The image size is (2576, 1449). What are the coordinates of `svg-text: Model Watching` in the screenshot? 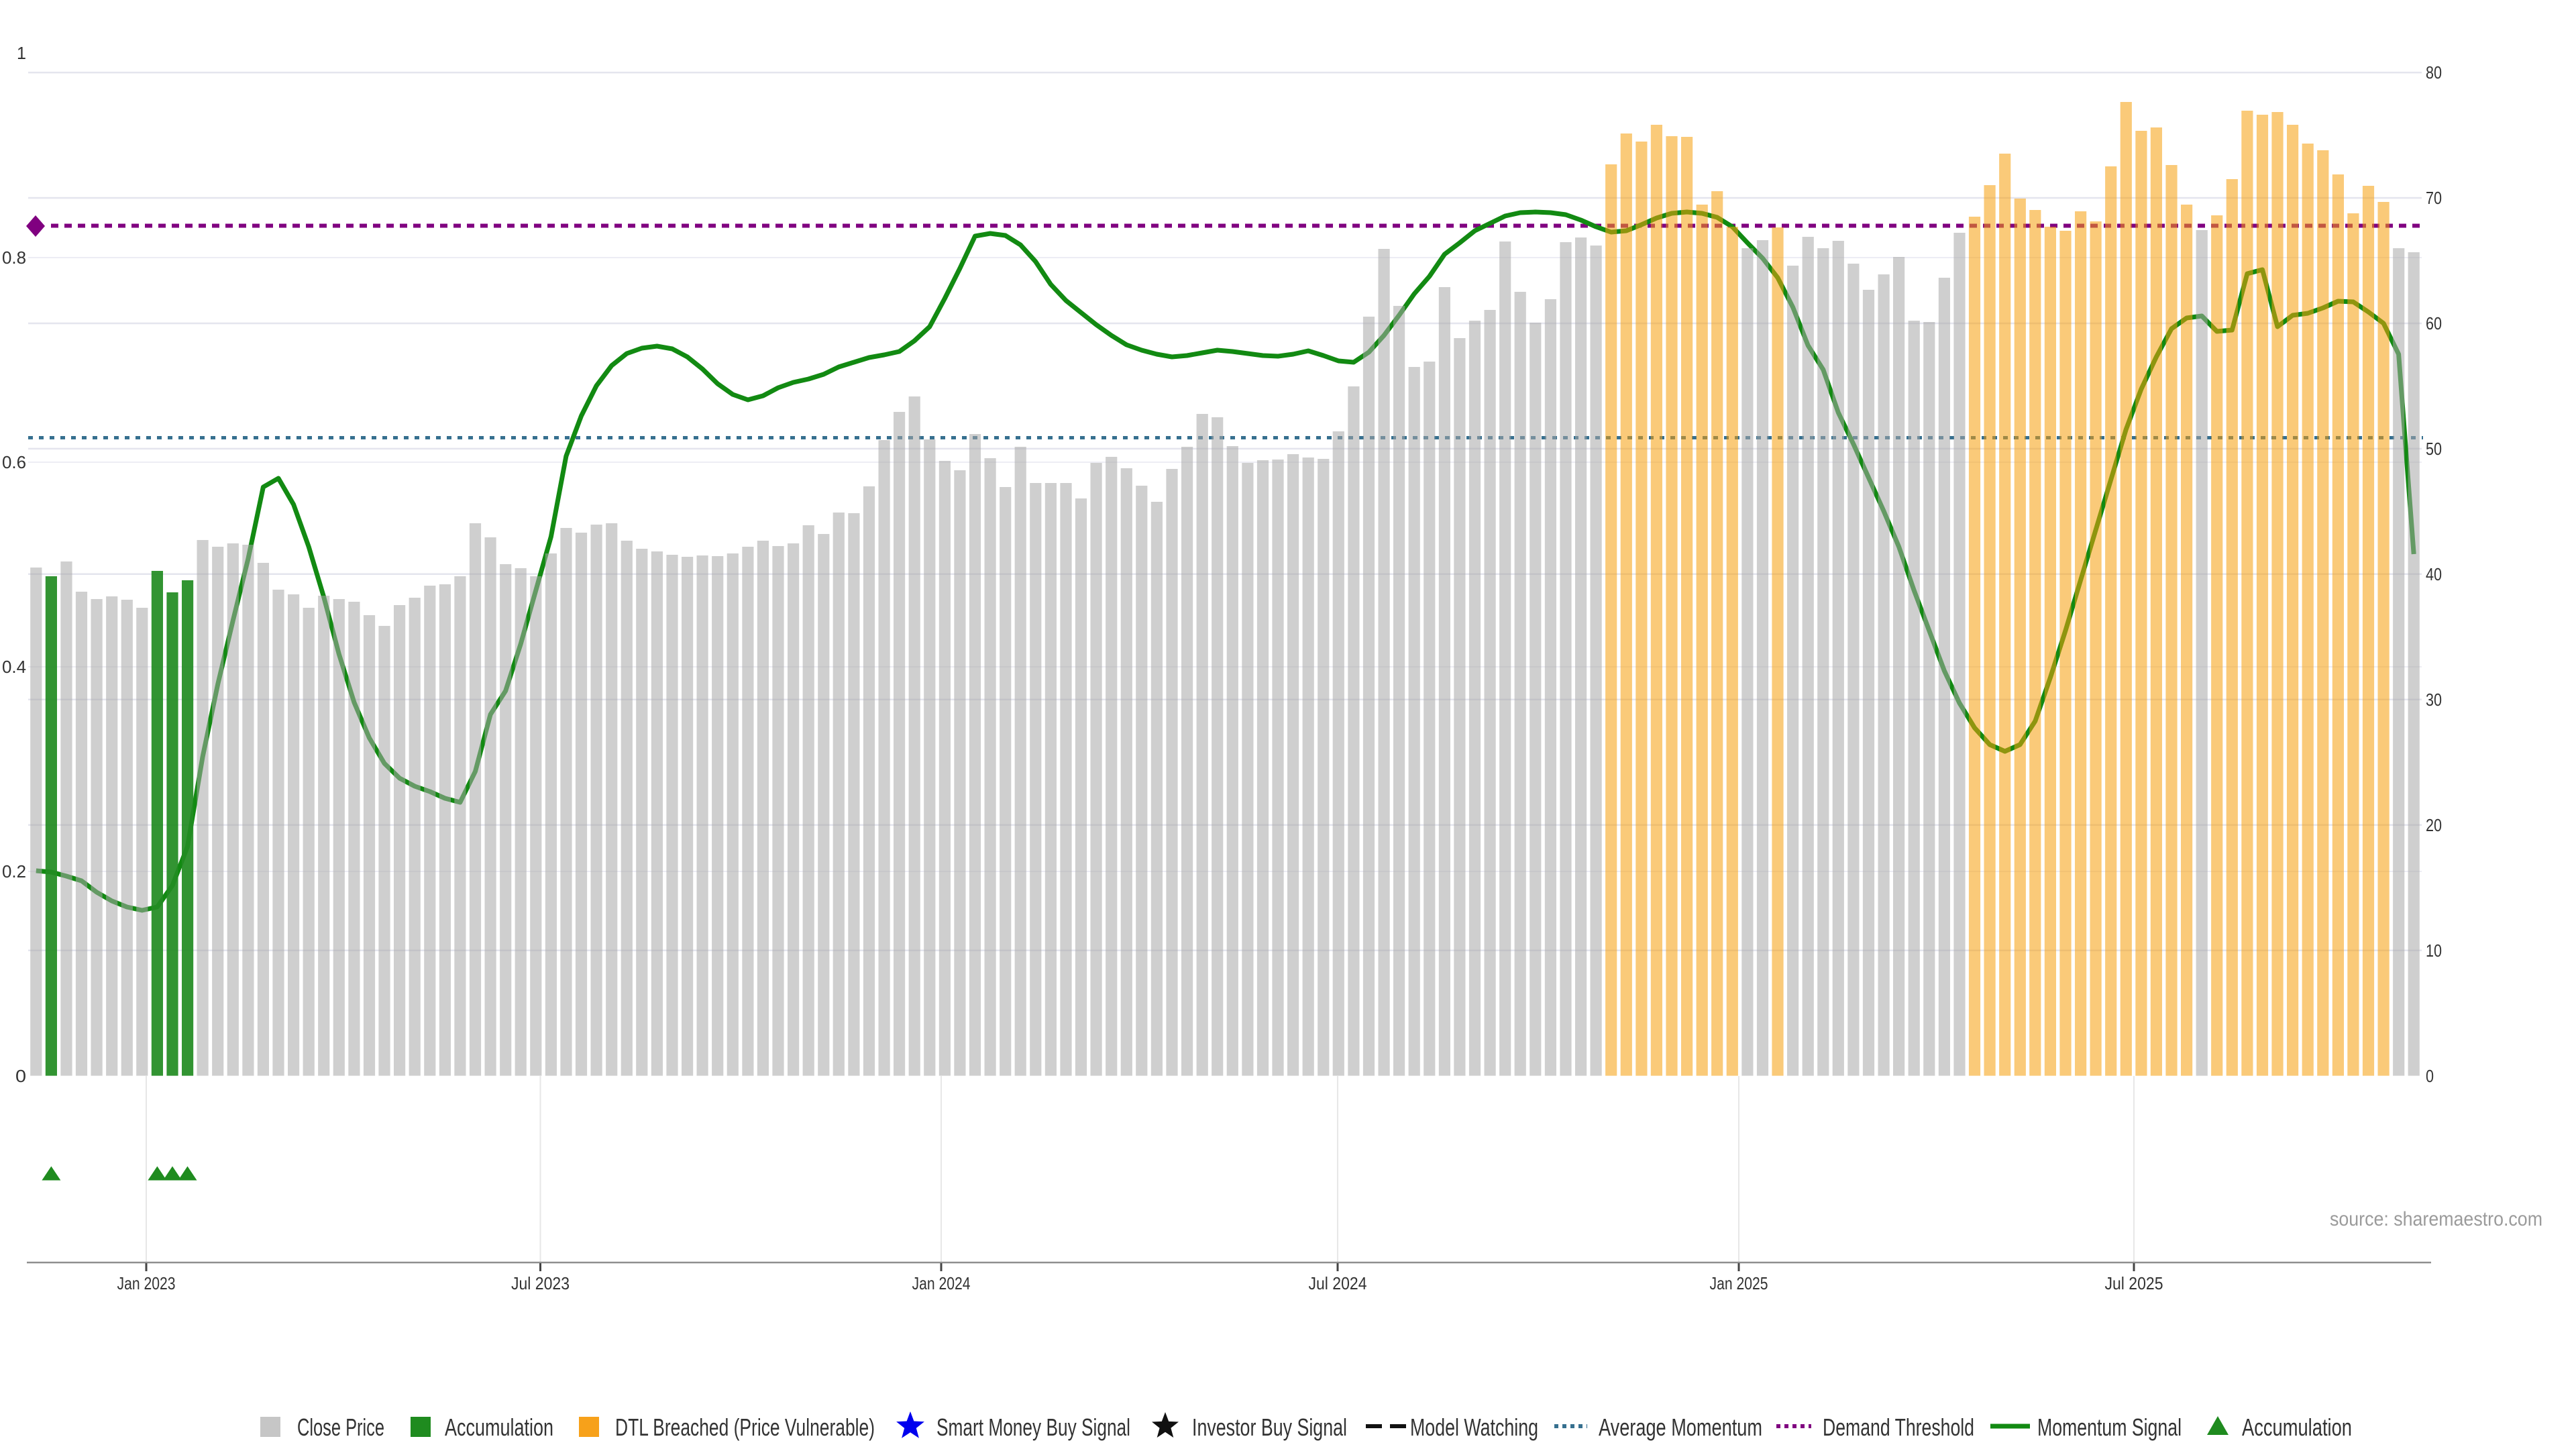 It's located at (1474, 1427).